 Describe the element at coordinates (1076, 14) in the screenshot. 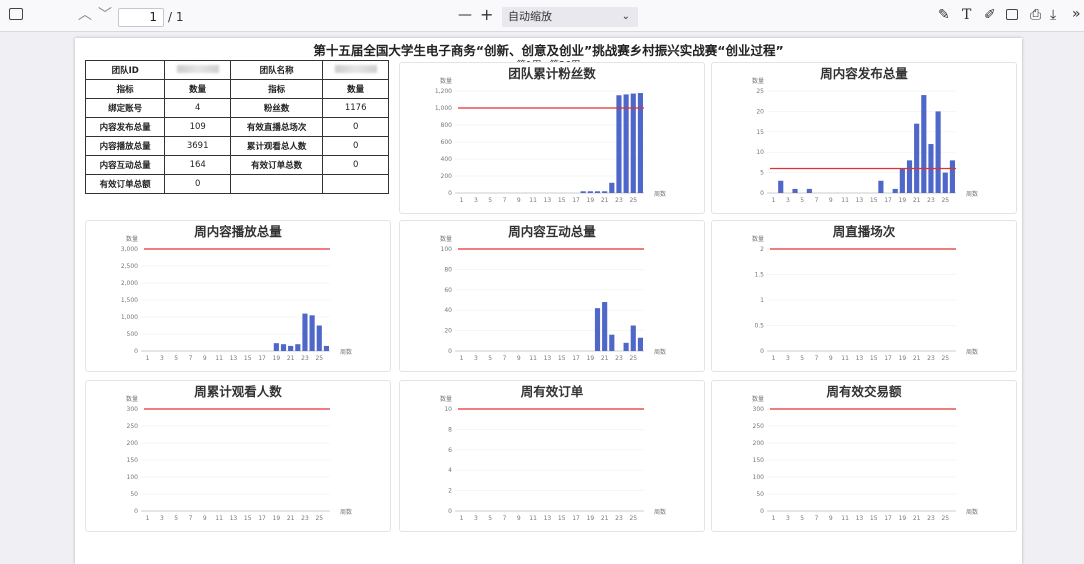

I see `more-tools-icon: »` at that location.